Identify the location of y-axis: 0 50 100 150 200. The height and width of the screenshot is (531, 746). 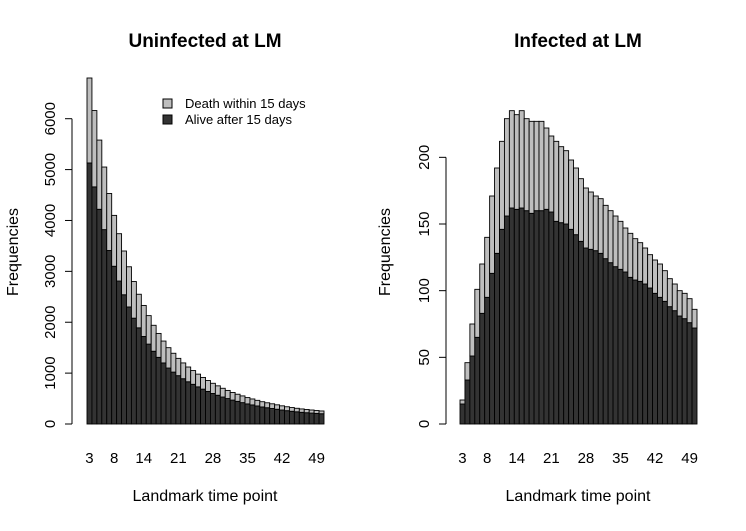
(431, 286).